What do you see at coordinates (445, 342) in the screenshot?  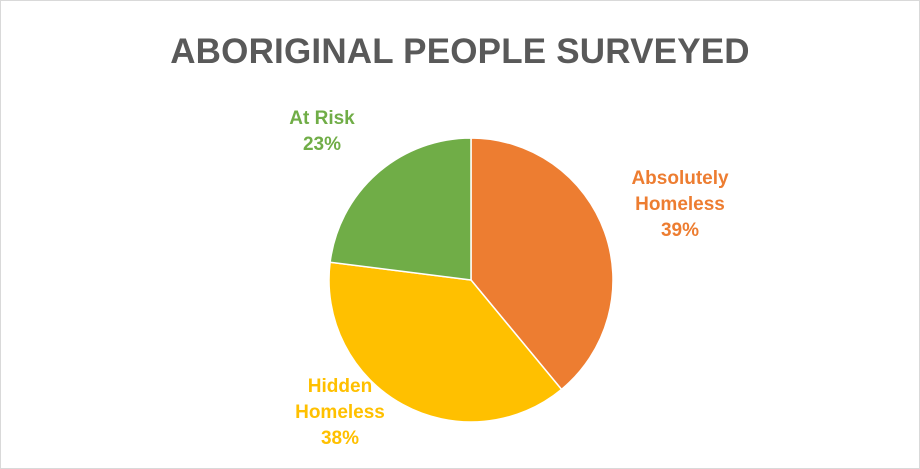 I see `slice-hidden-homeless` at bounding box center [445, 342].